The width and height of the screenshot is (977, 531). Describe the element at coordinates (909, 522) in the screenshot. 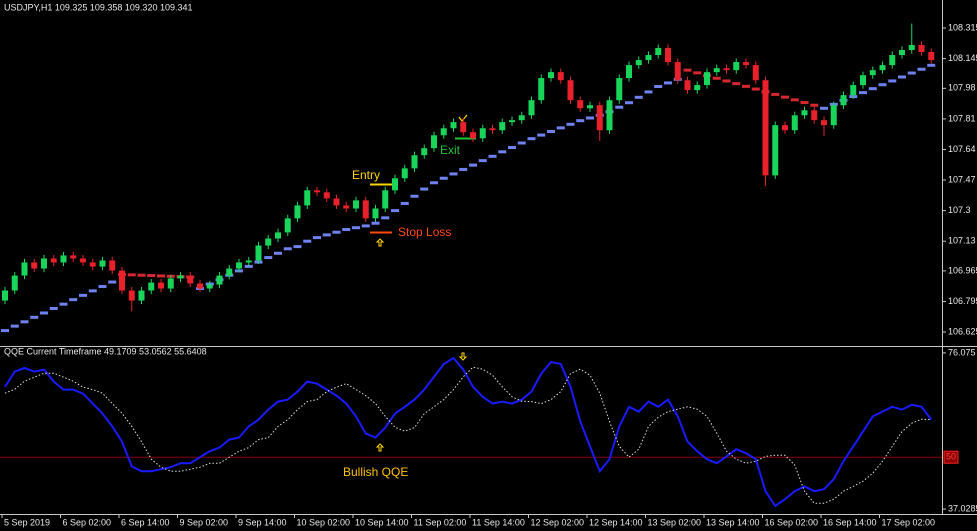

I see `x-tick-label: 17 Sep 02:00` at that location.